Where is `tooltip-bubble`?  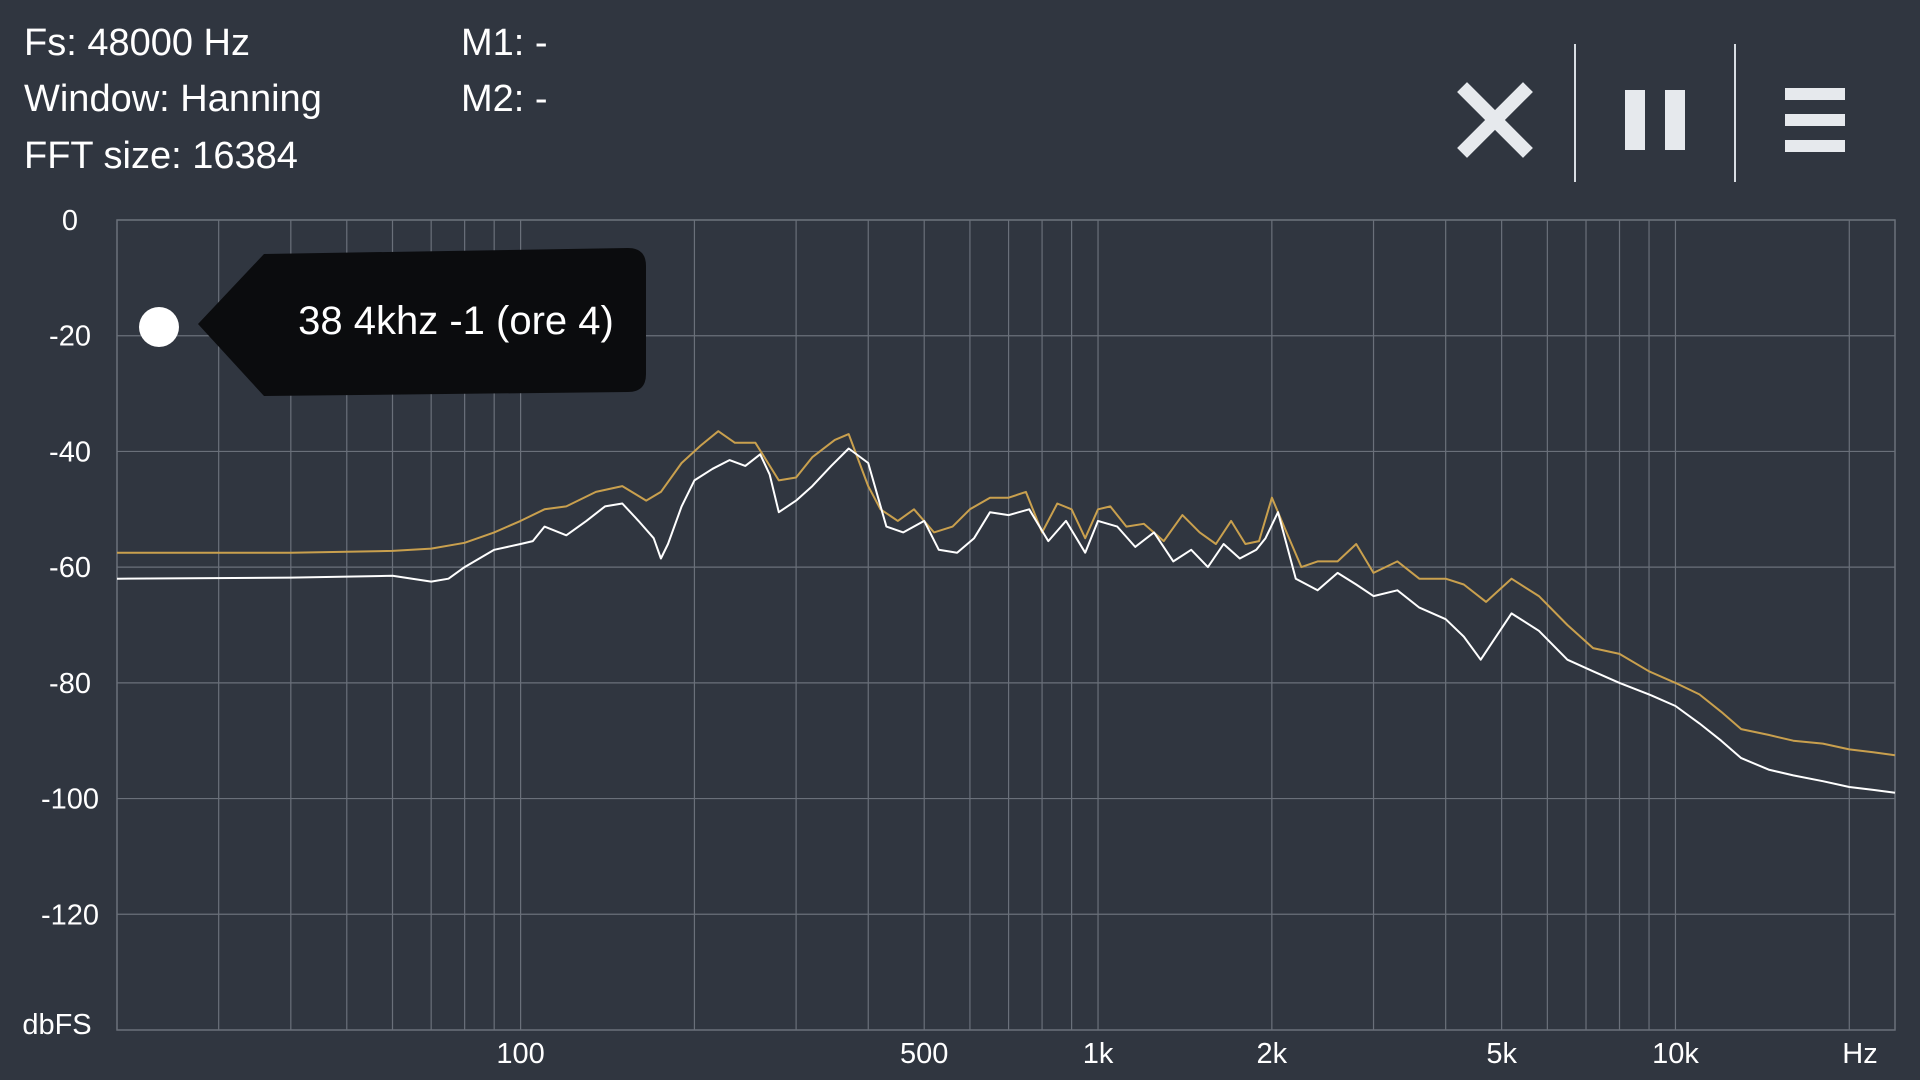 tooltip-bubble is located at coordinates (422, 322).